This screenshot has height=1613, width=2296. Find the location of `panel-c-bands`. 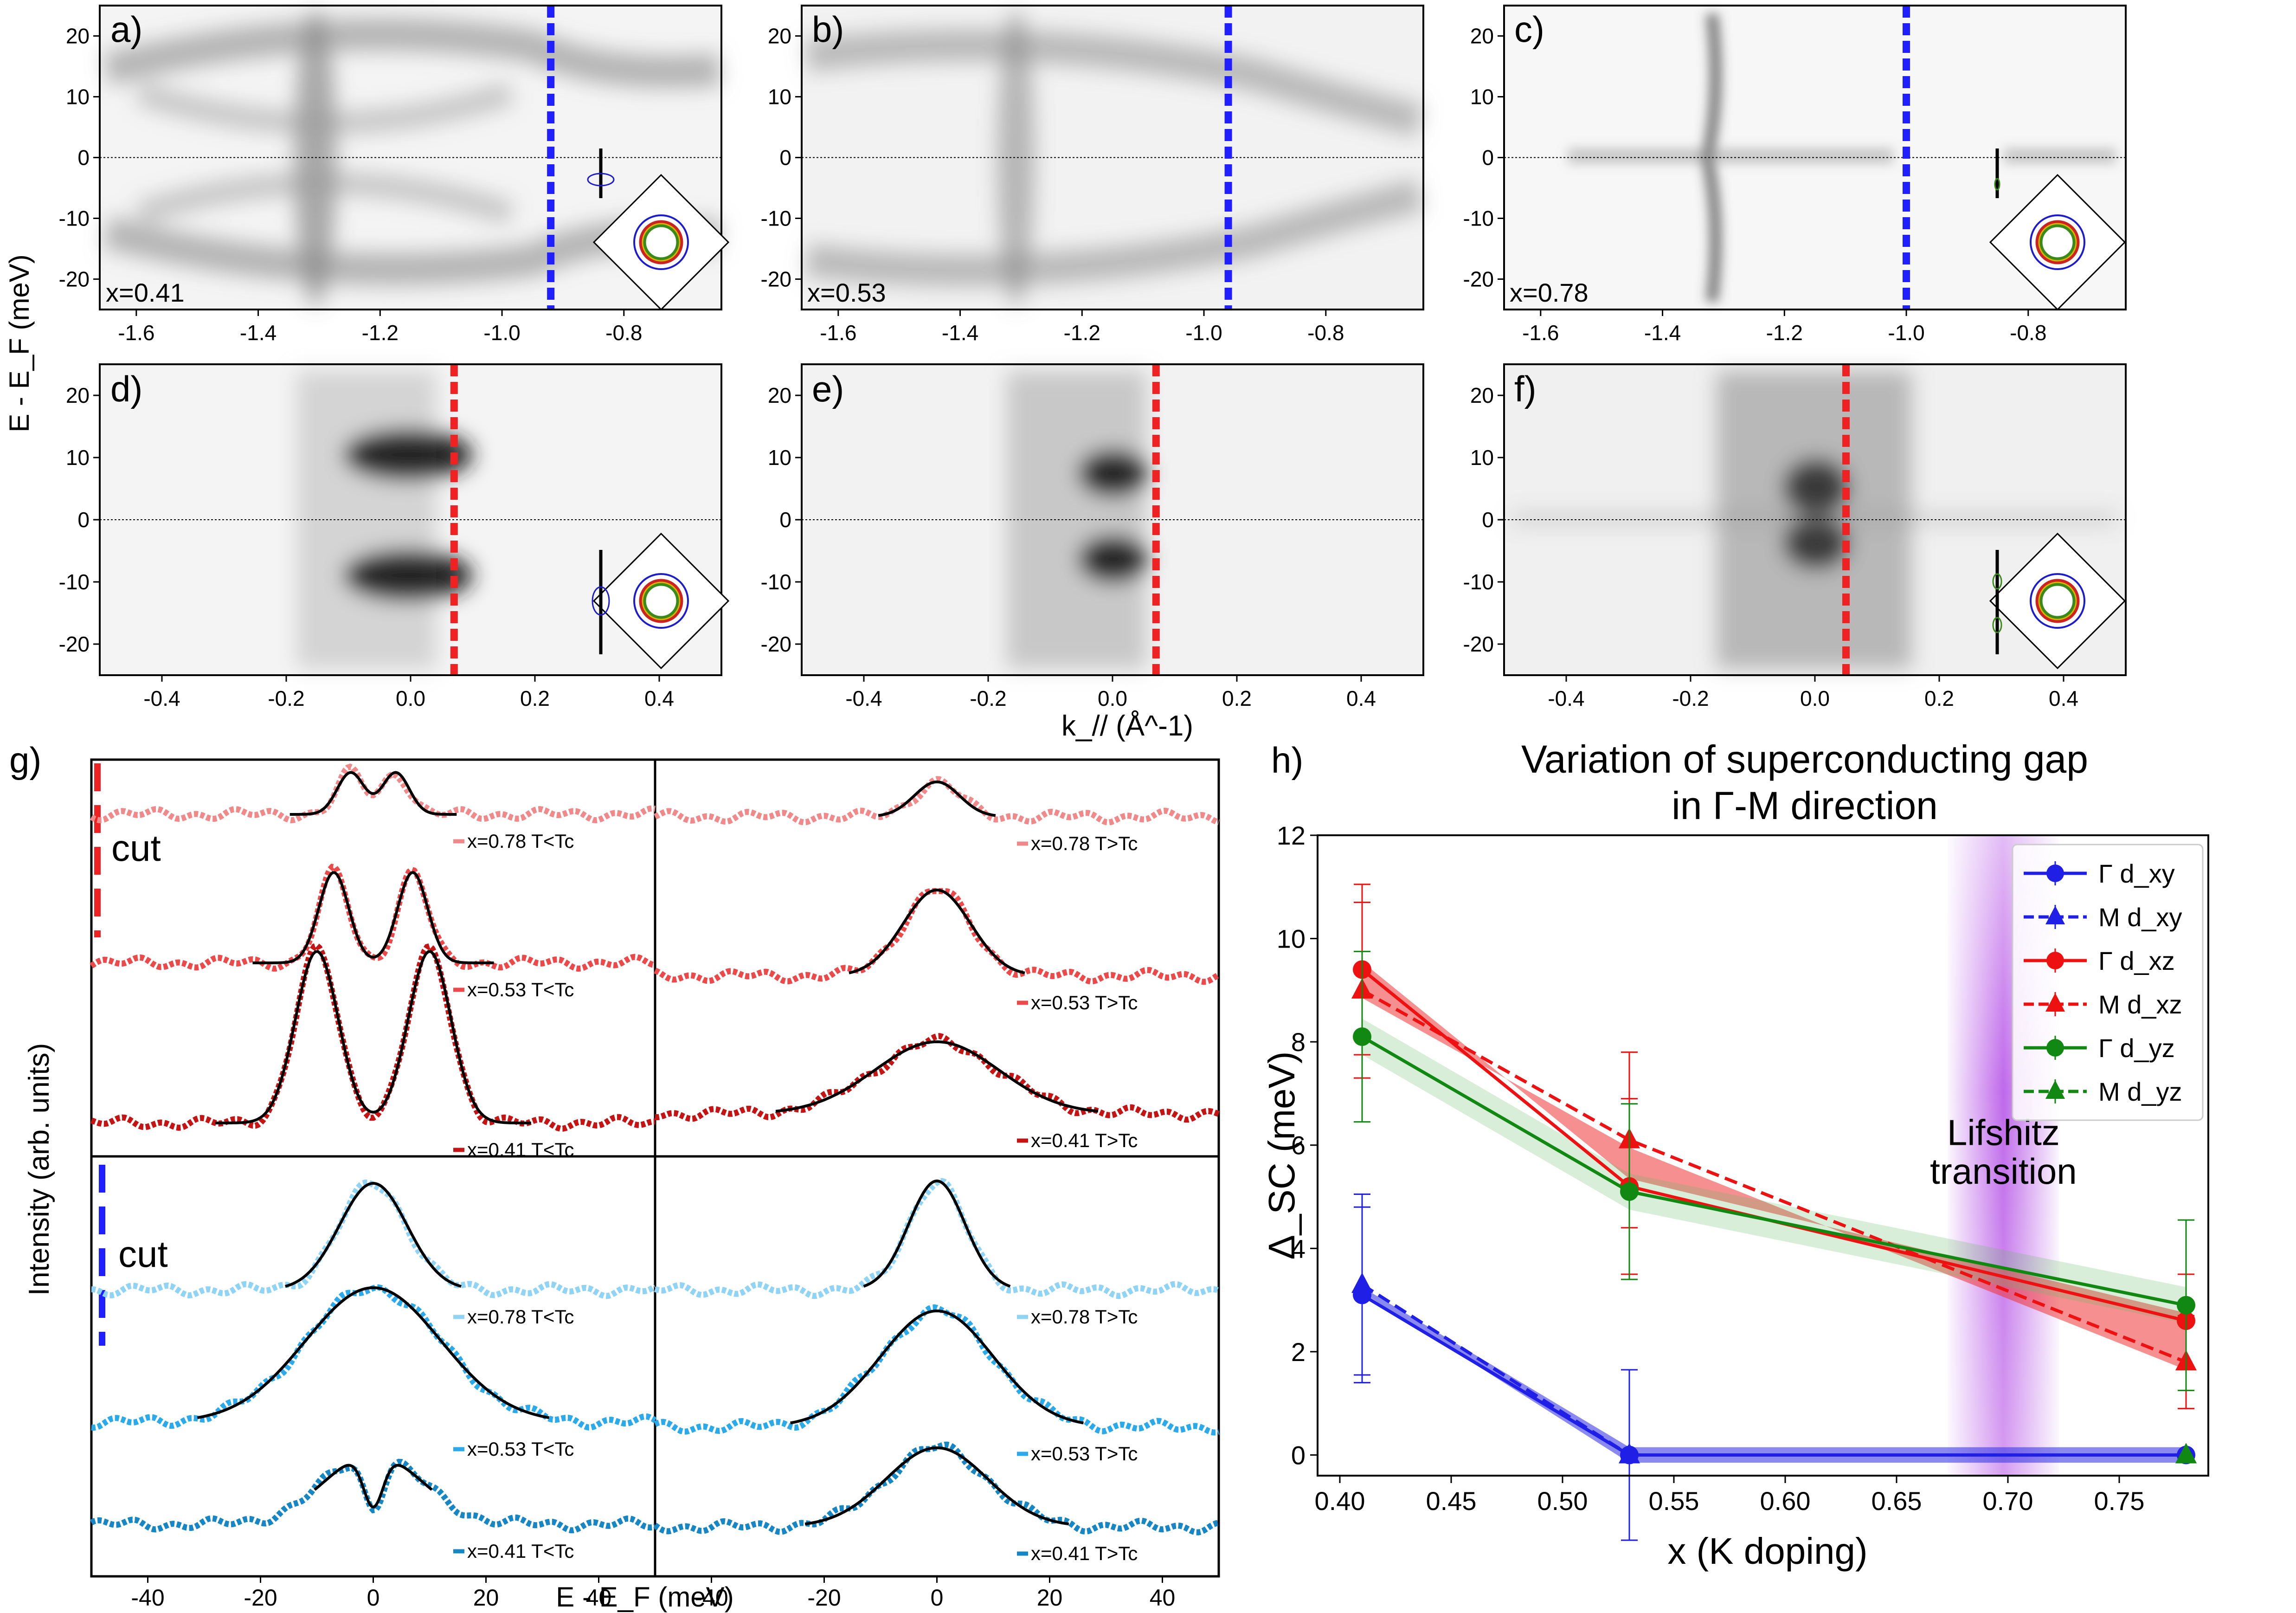

panel-c-bands is located at coordinates (1842, 158).